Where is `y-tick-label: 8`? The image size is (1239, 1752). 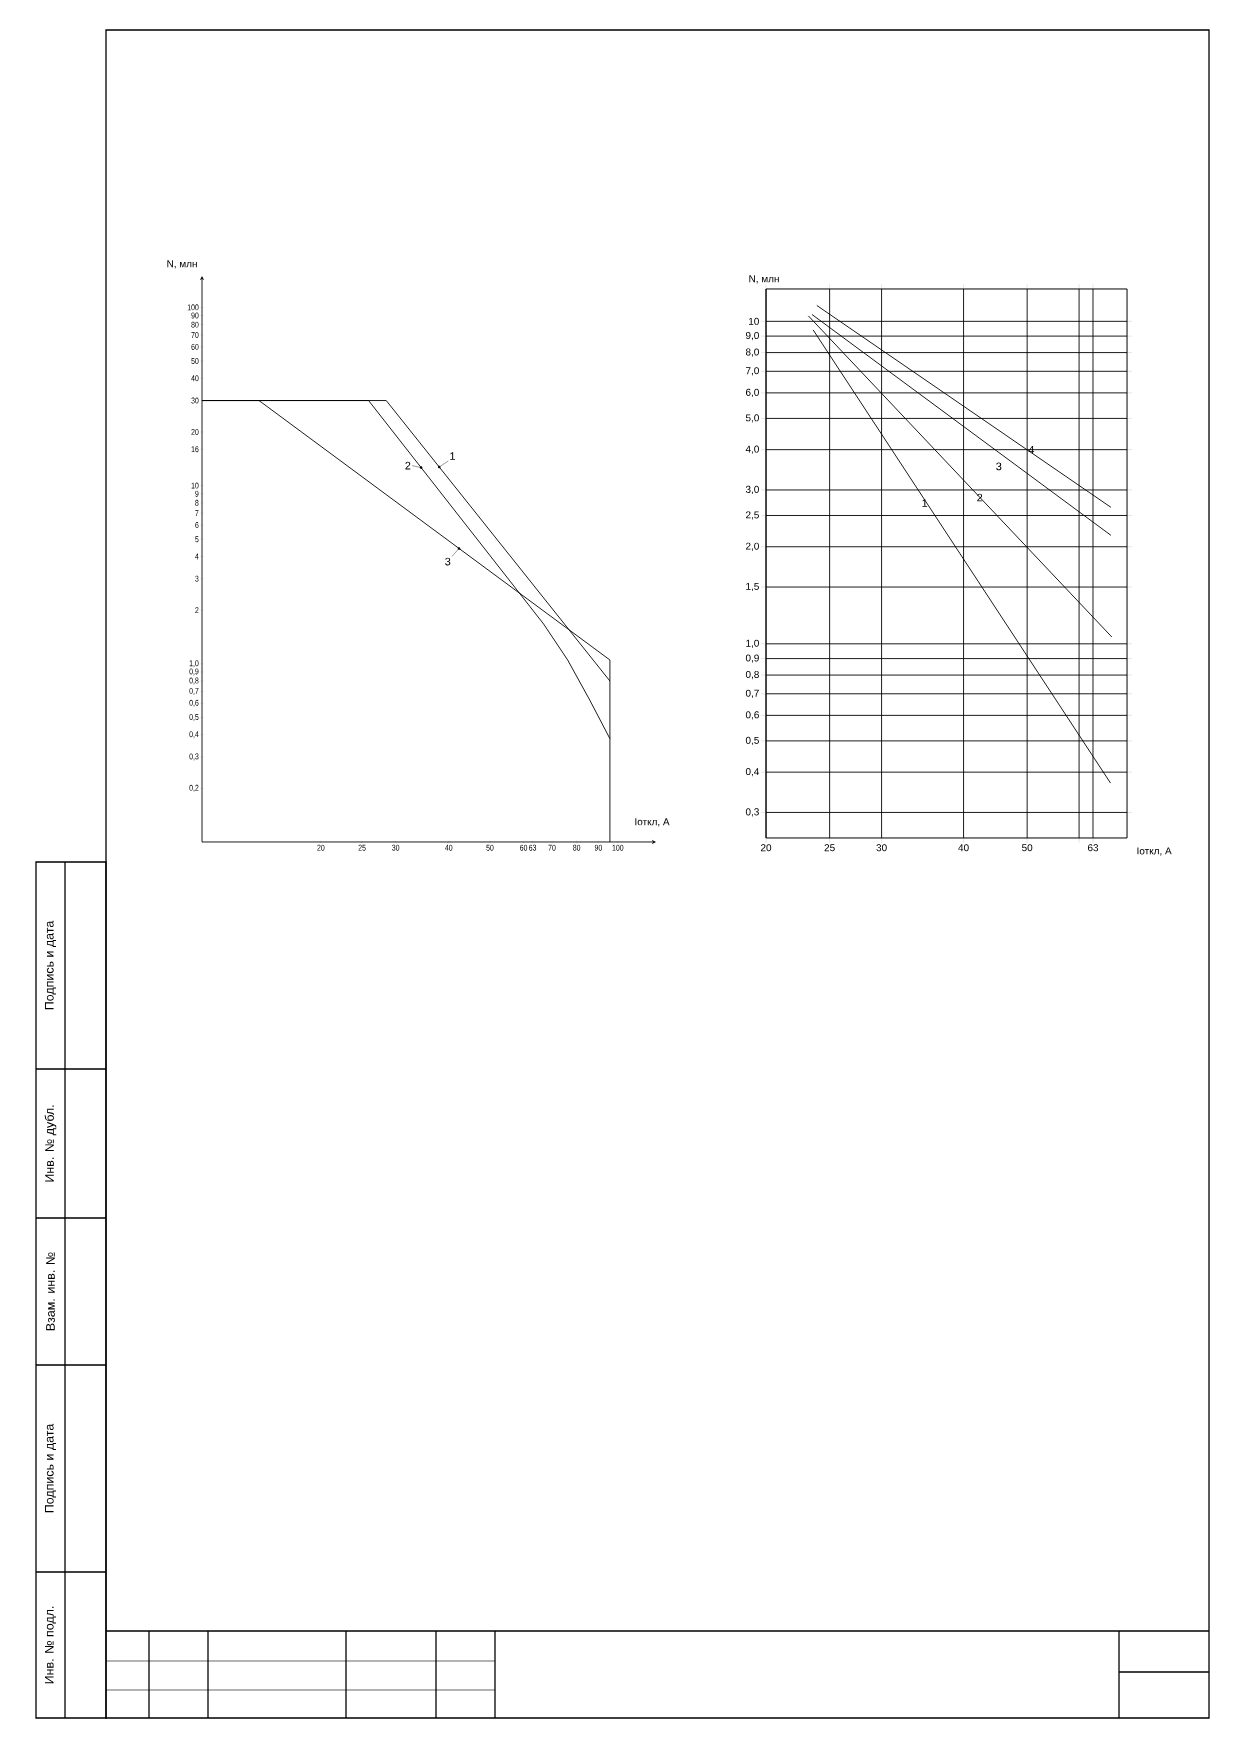
y-tick-label: 8 is located at coordinates (197, 502).